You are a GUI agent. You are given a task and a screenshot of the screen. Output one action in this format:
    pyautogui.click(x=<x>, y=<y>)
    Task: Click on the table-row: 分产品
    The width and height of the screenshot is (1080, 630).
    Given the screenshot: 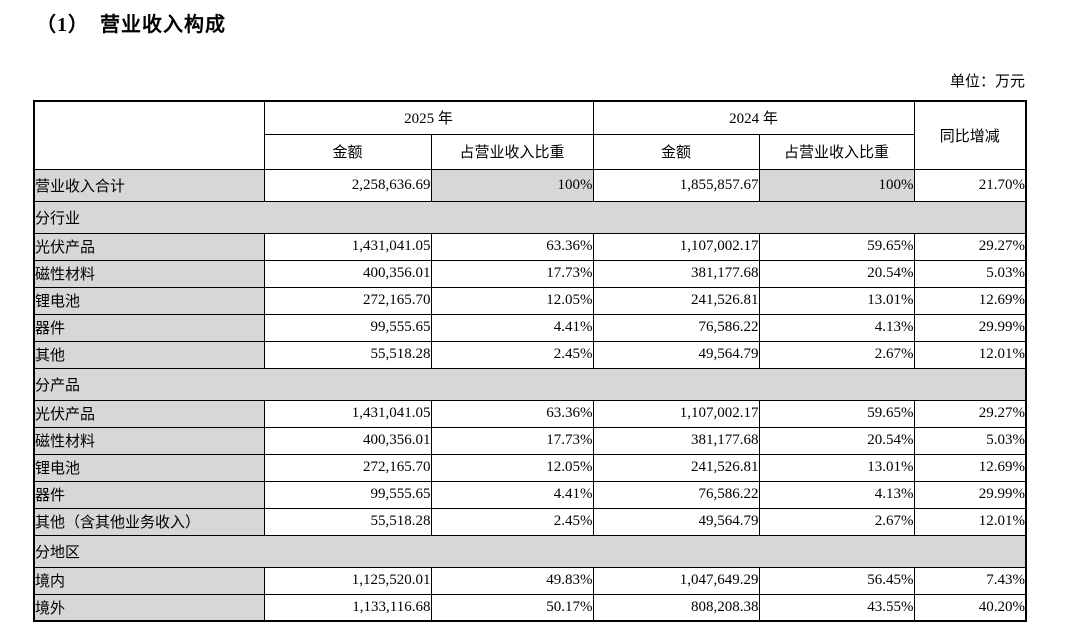 What is the action you would take?
    pyautogui.click(x=530, y=384)
    